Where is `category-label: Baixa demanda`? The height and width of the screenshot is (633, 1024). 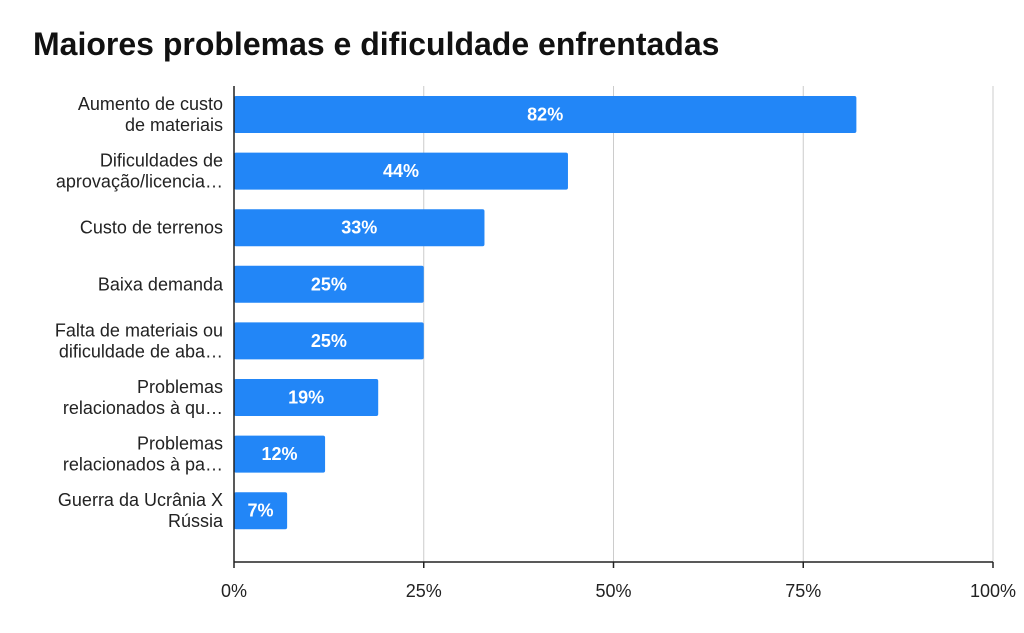 category-label: Baixa demanda is located at coordinates (161, 284).